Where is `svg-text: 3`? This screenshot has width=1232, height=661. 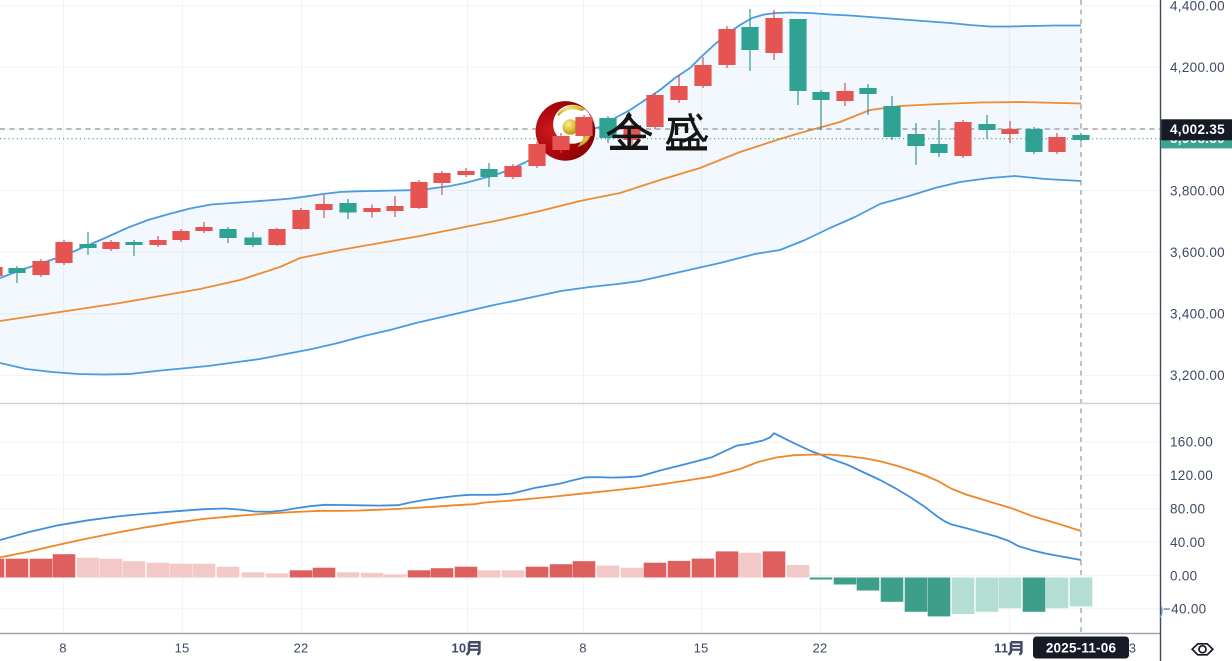 svg-text: 3 is located at coordinates (1133, 648).